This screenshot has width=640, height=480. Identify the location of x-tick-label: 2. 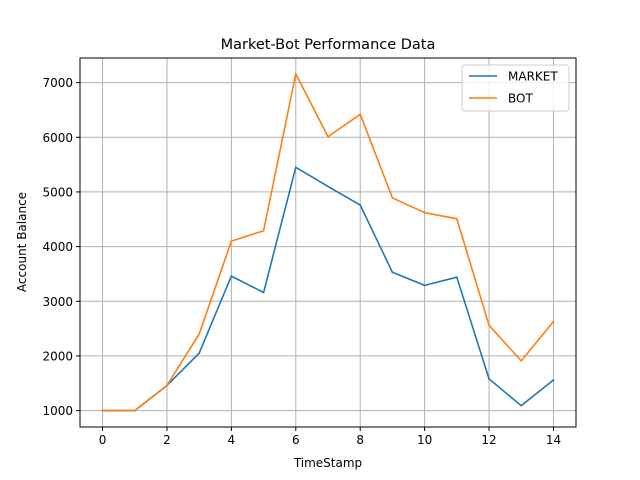
(167, 440).